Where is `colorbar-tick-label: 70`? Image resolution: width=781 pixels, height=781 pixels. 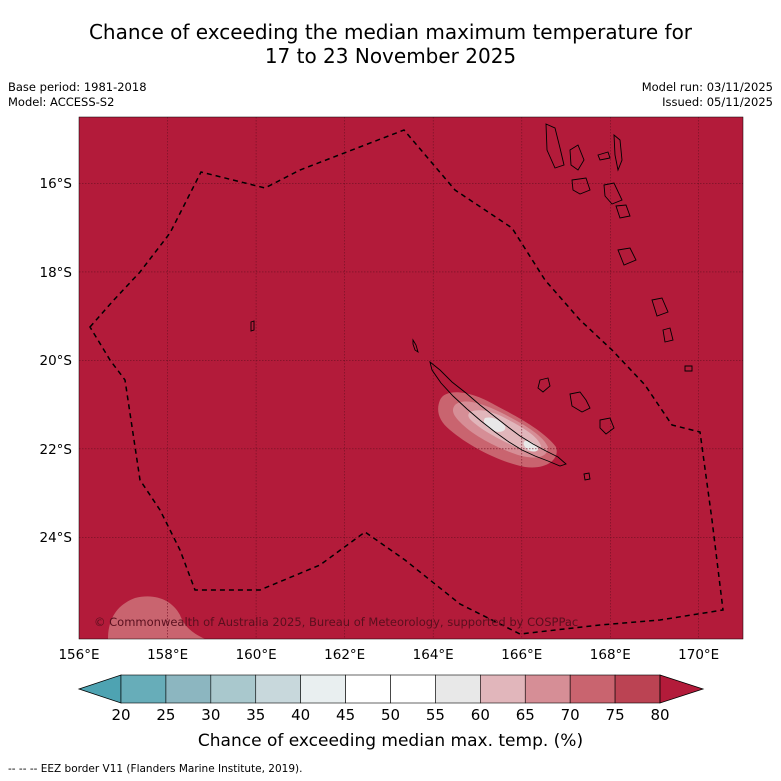 colorbar-tick-label: 70 is located at coordinates (570, 715).